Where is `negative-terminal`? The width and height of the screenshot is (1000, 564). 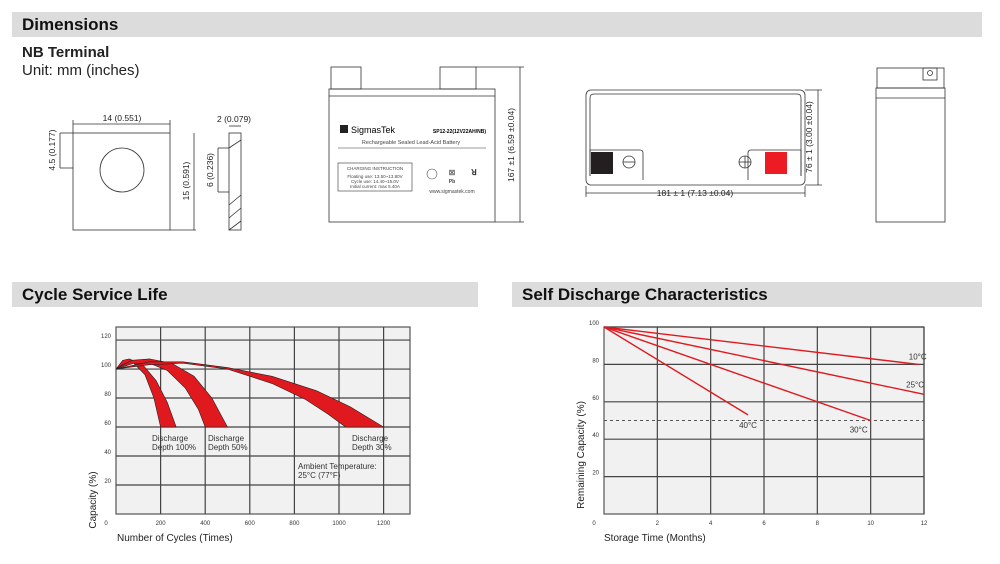
negative-terminal is located at coordinates (602, 163).